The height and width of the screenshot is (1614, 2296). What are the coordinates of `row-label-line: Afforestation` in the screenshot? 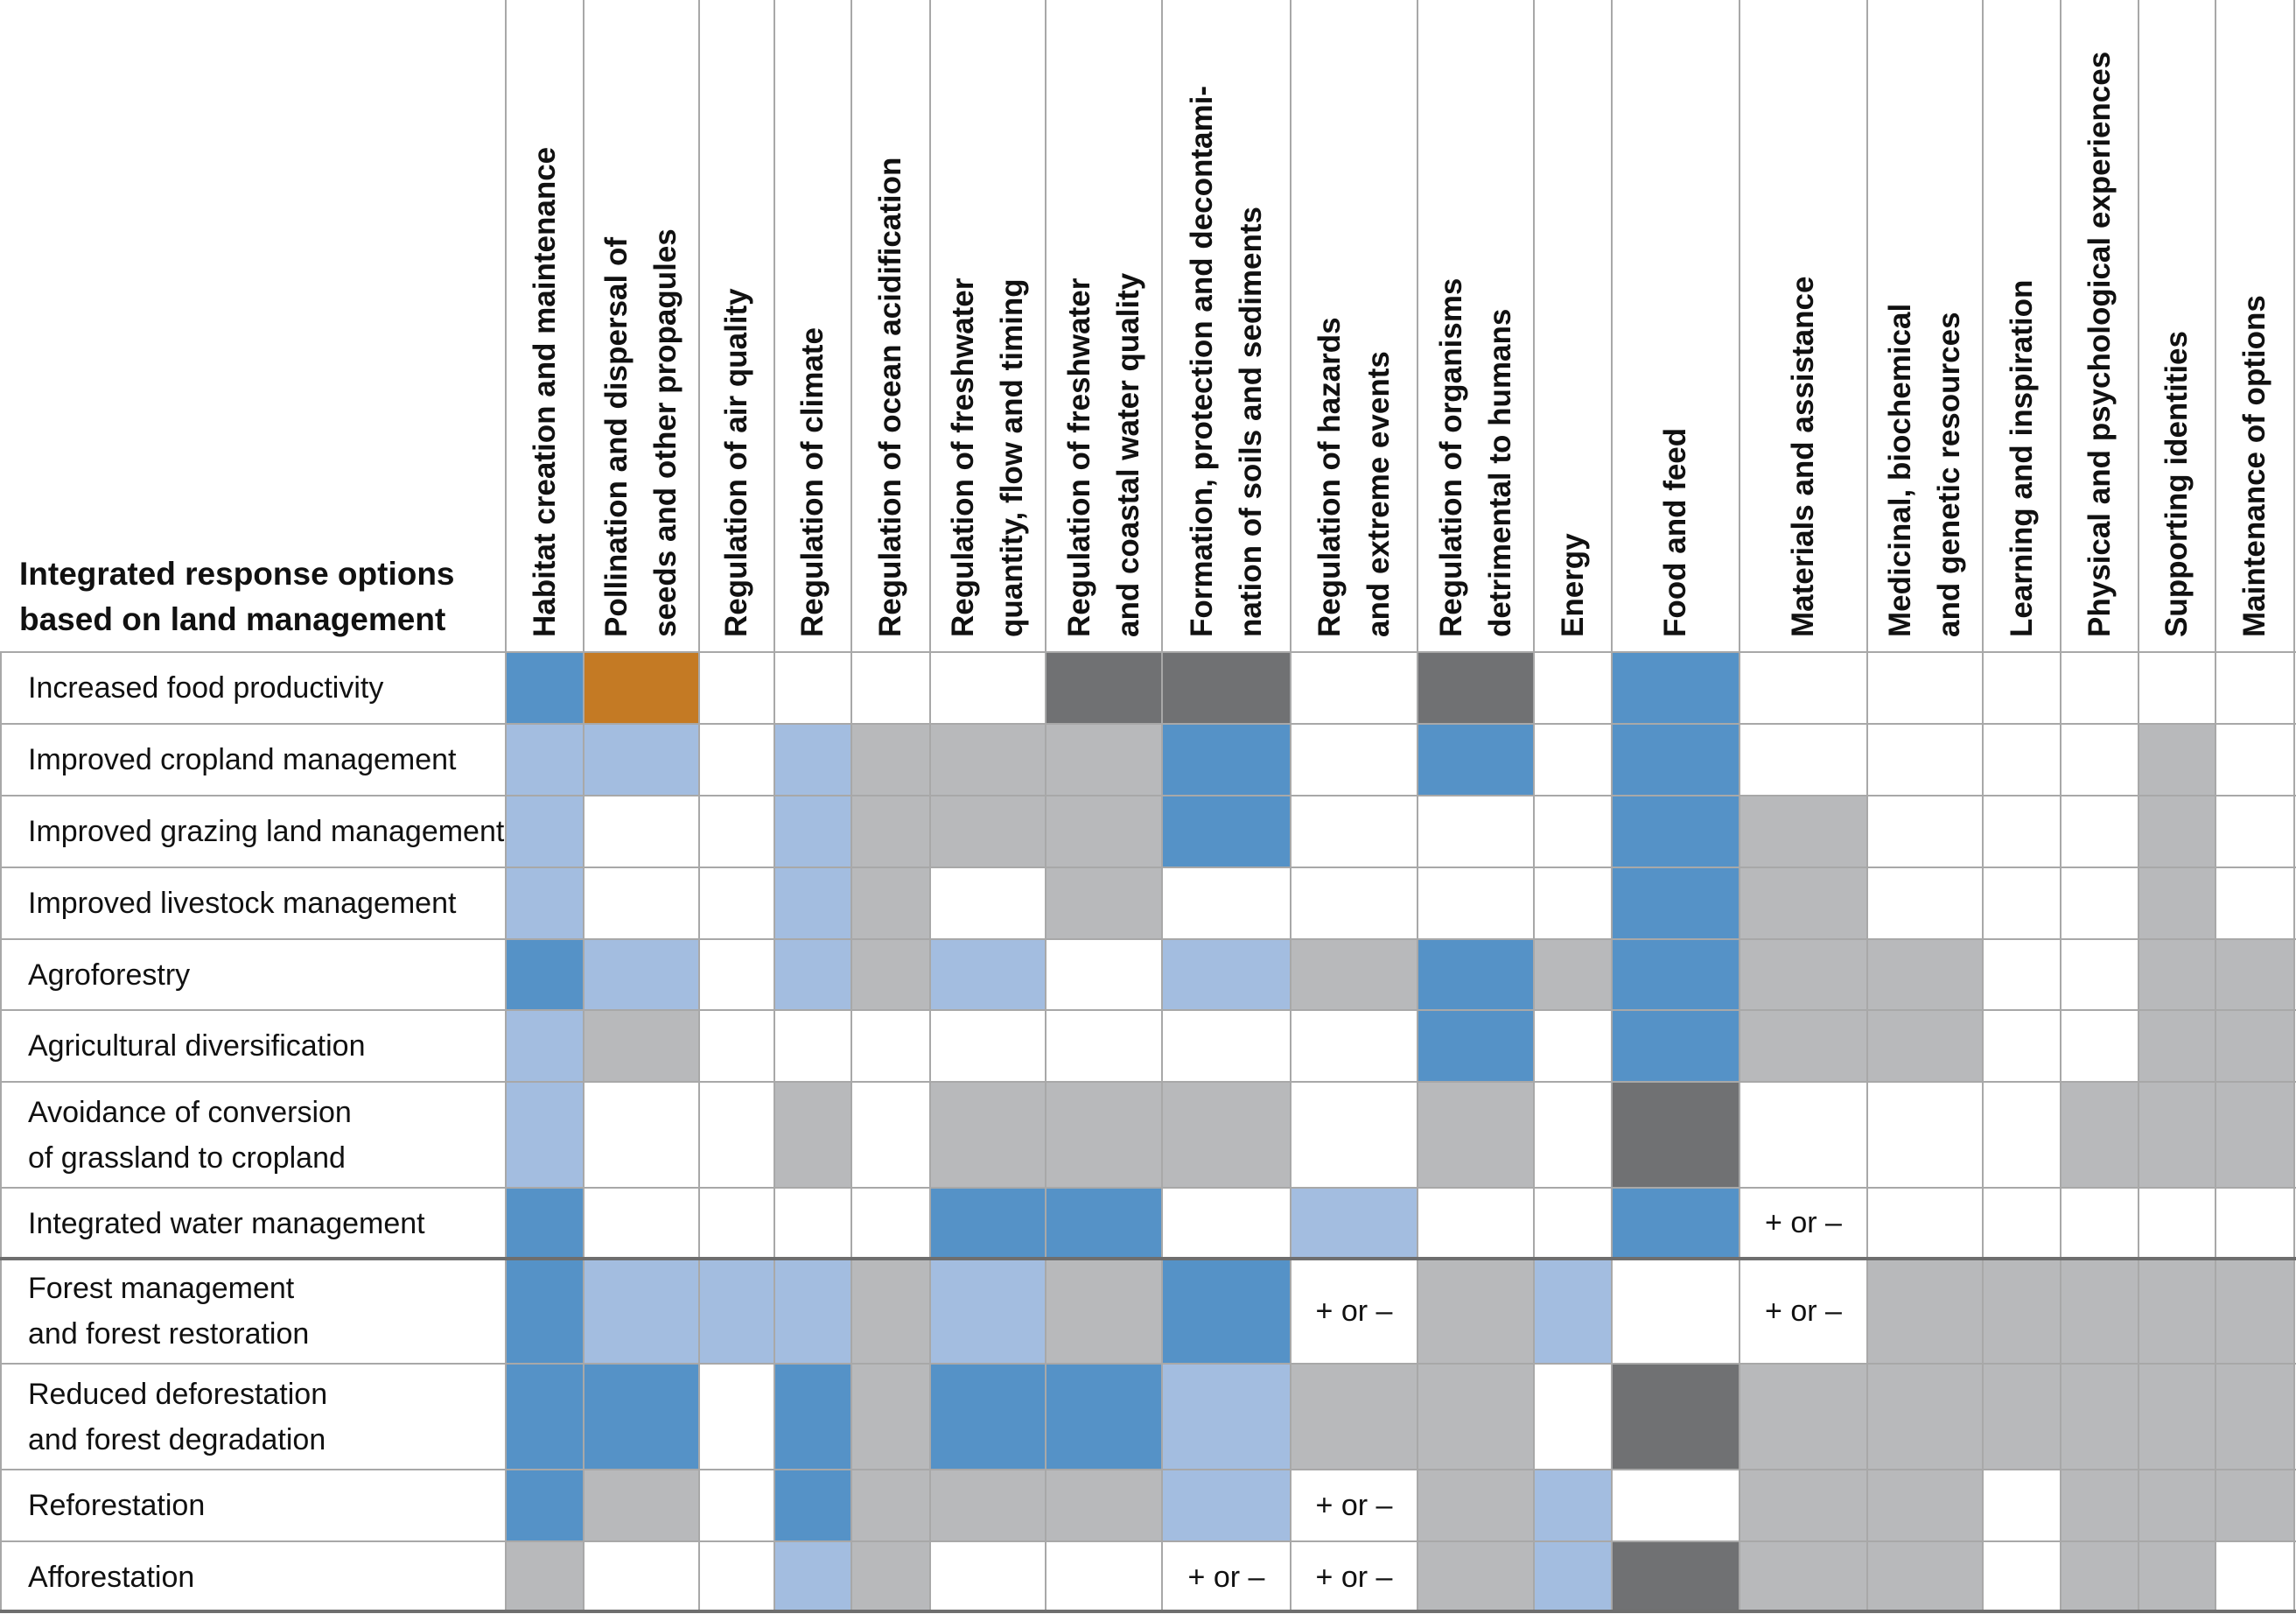 It's located at (111, 1577).